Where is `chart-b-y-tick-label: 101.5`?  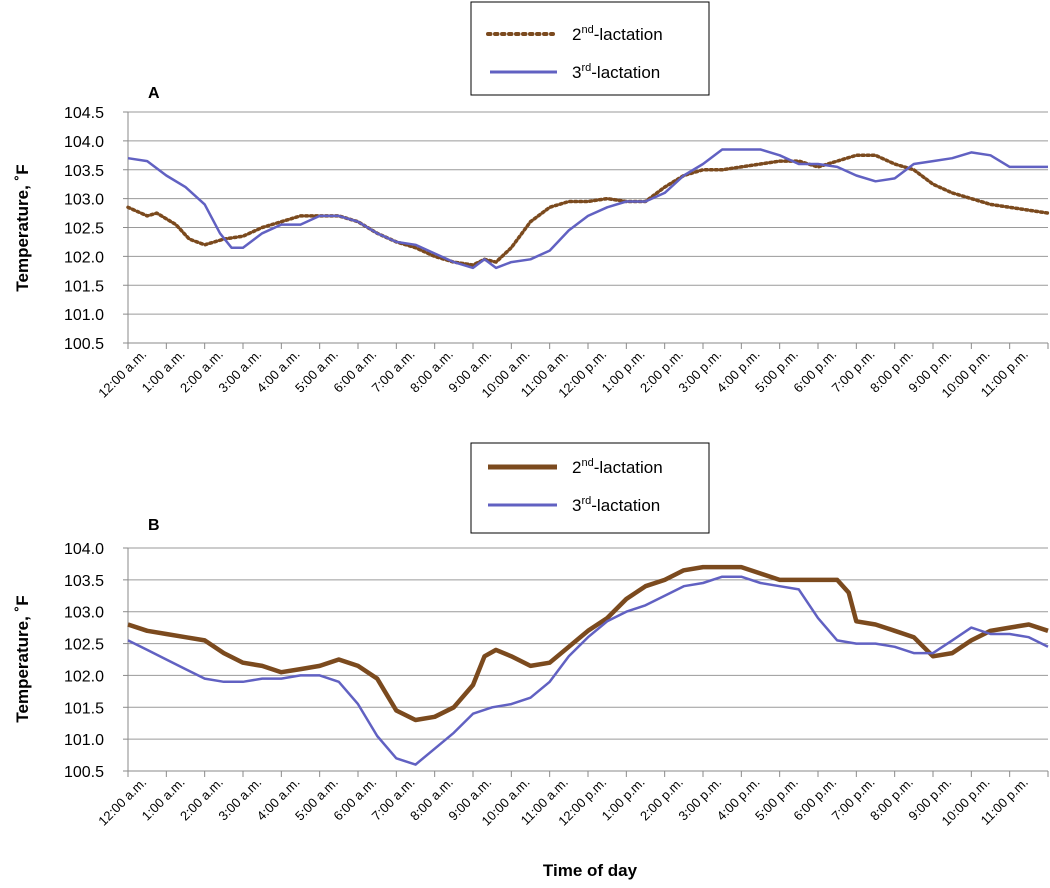 chart-b-y-tick-label: 101.5 is located at coordinates (84, 708).